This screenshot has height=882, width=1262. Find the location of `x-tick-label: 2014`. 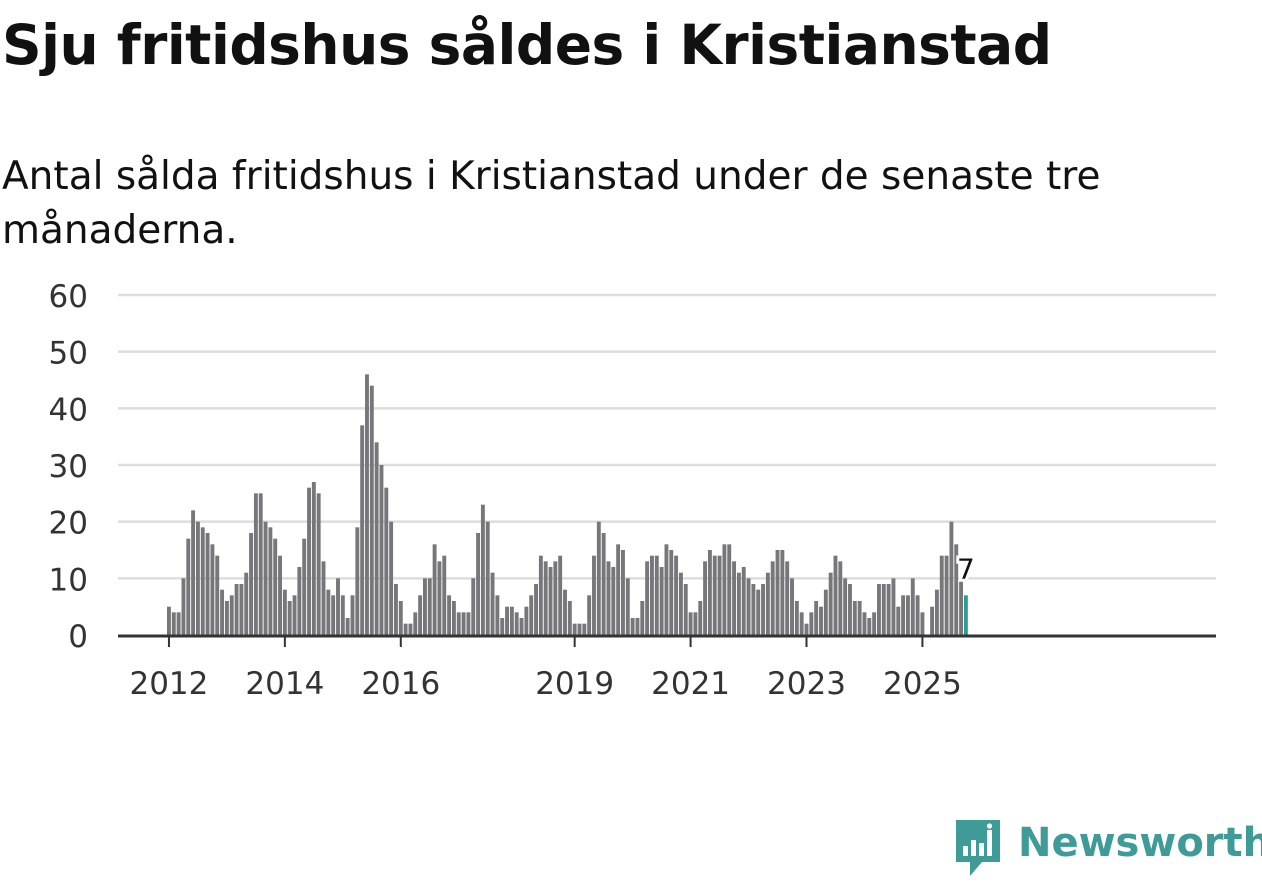

x-tick-label: 2014 is located at coordinates (284, 683).